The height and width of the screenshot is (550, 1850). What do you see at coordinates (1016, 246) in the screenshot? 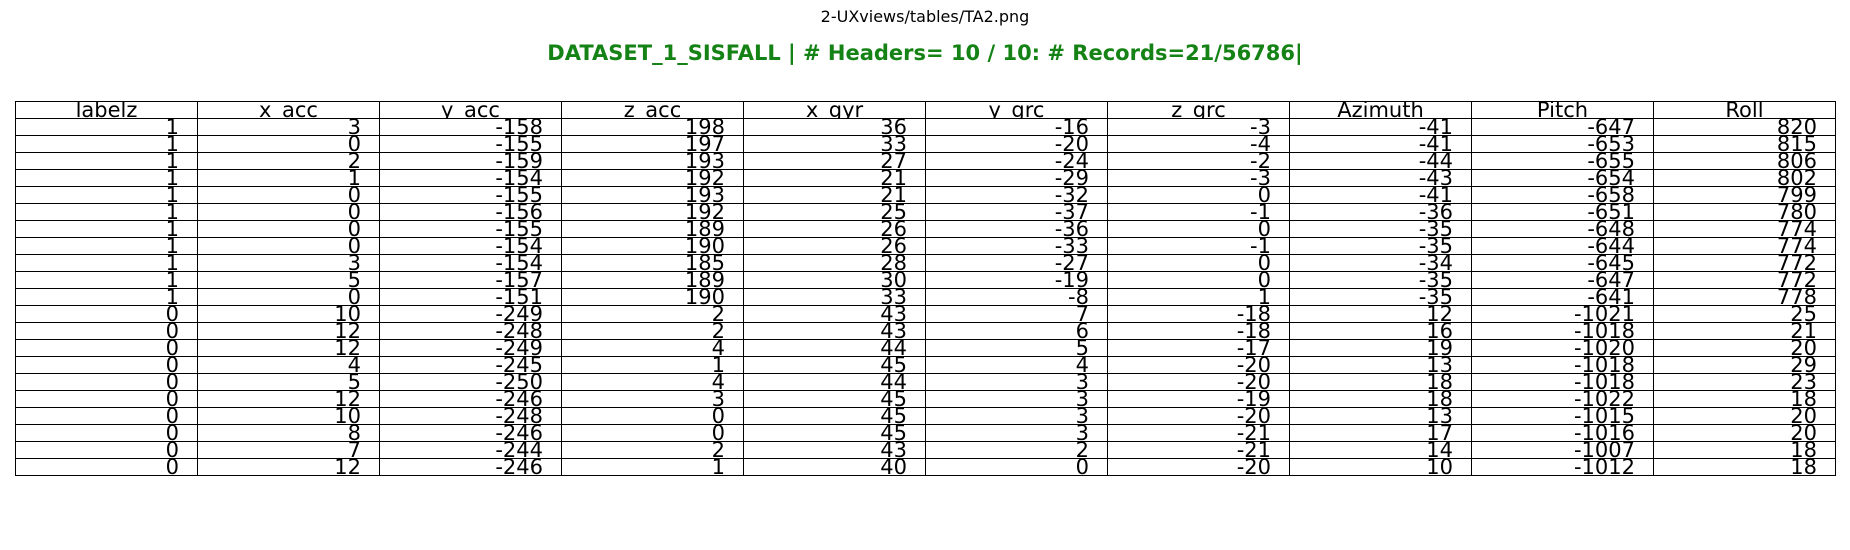
I see `table-cell-y_grc: -33` at bounding box center [1016, 246].